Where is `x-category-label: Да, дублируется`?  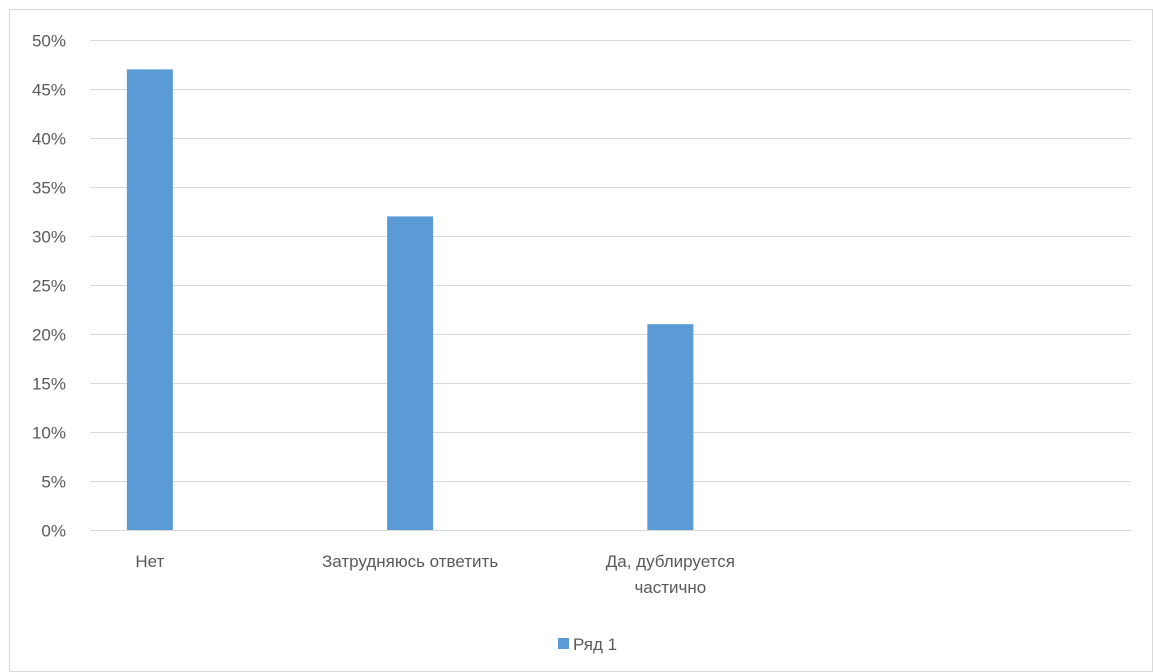
x-category-label: Да, дублируется is located at coordinates (670, 561).